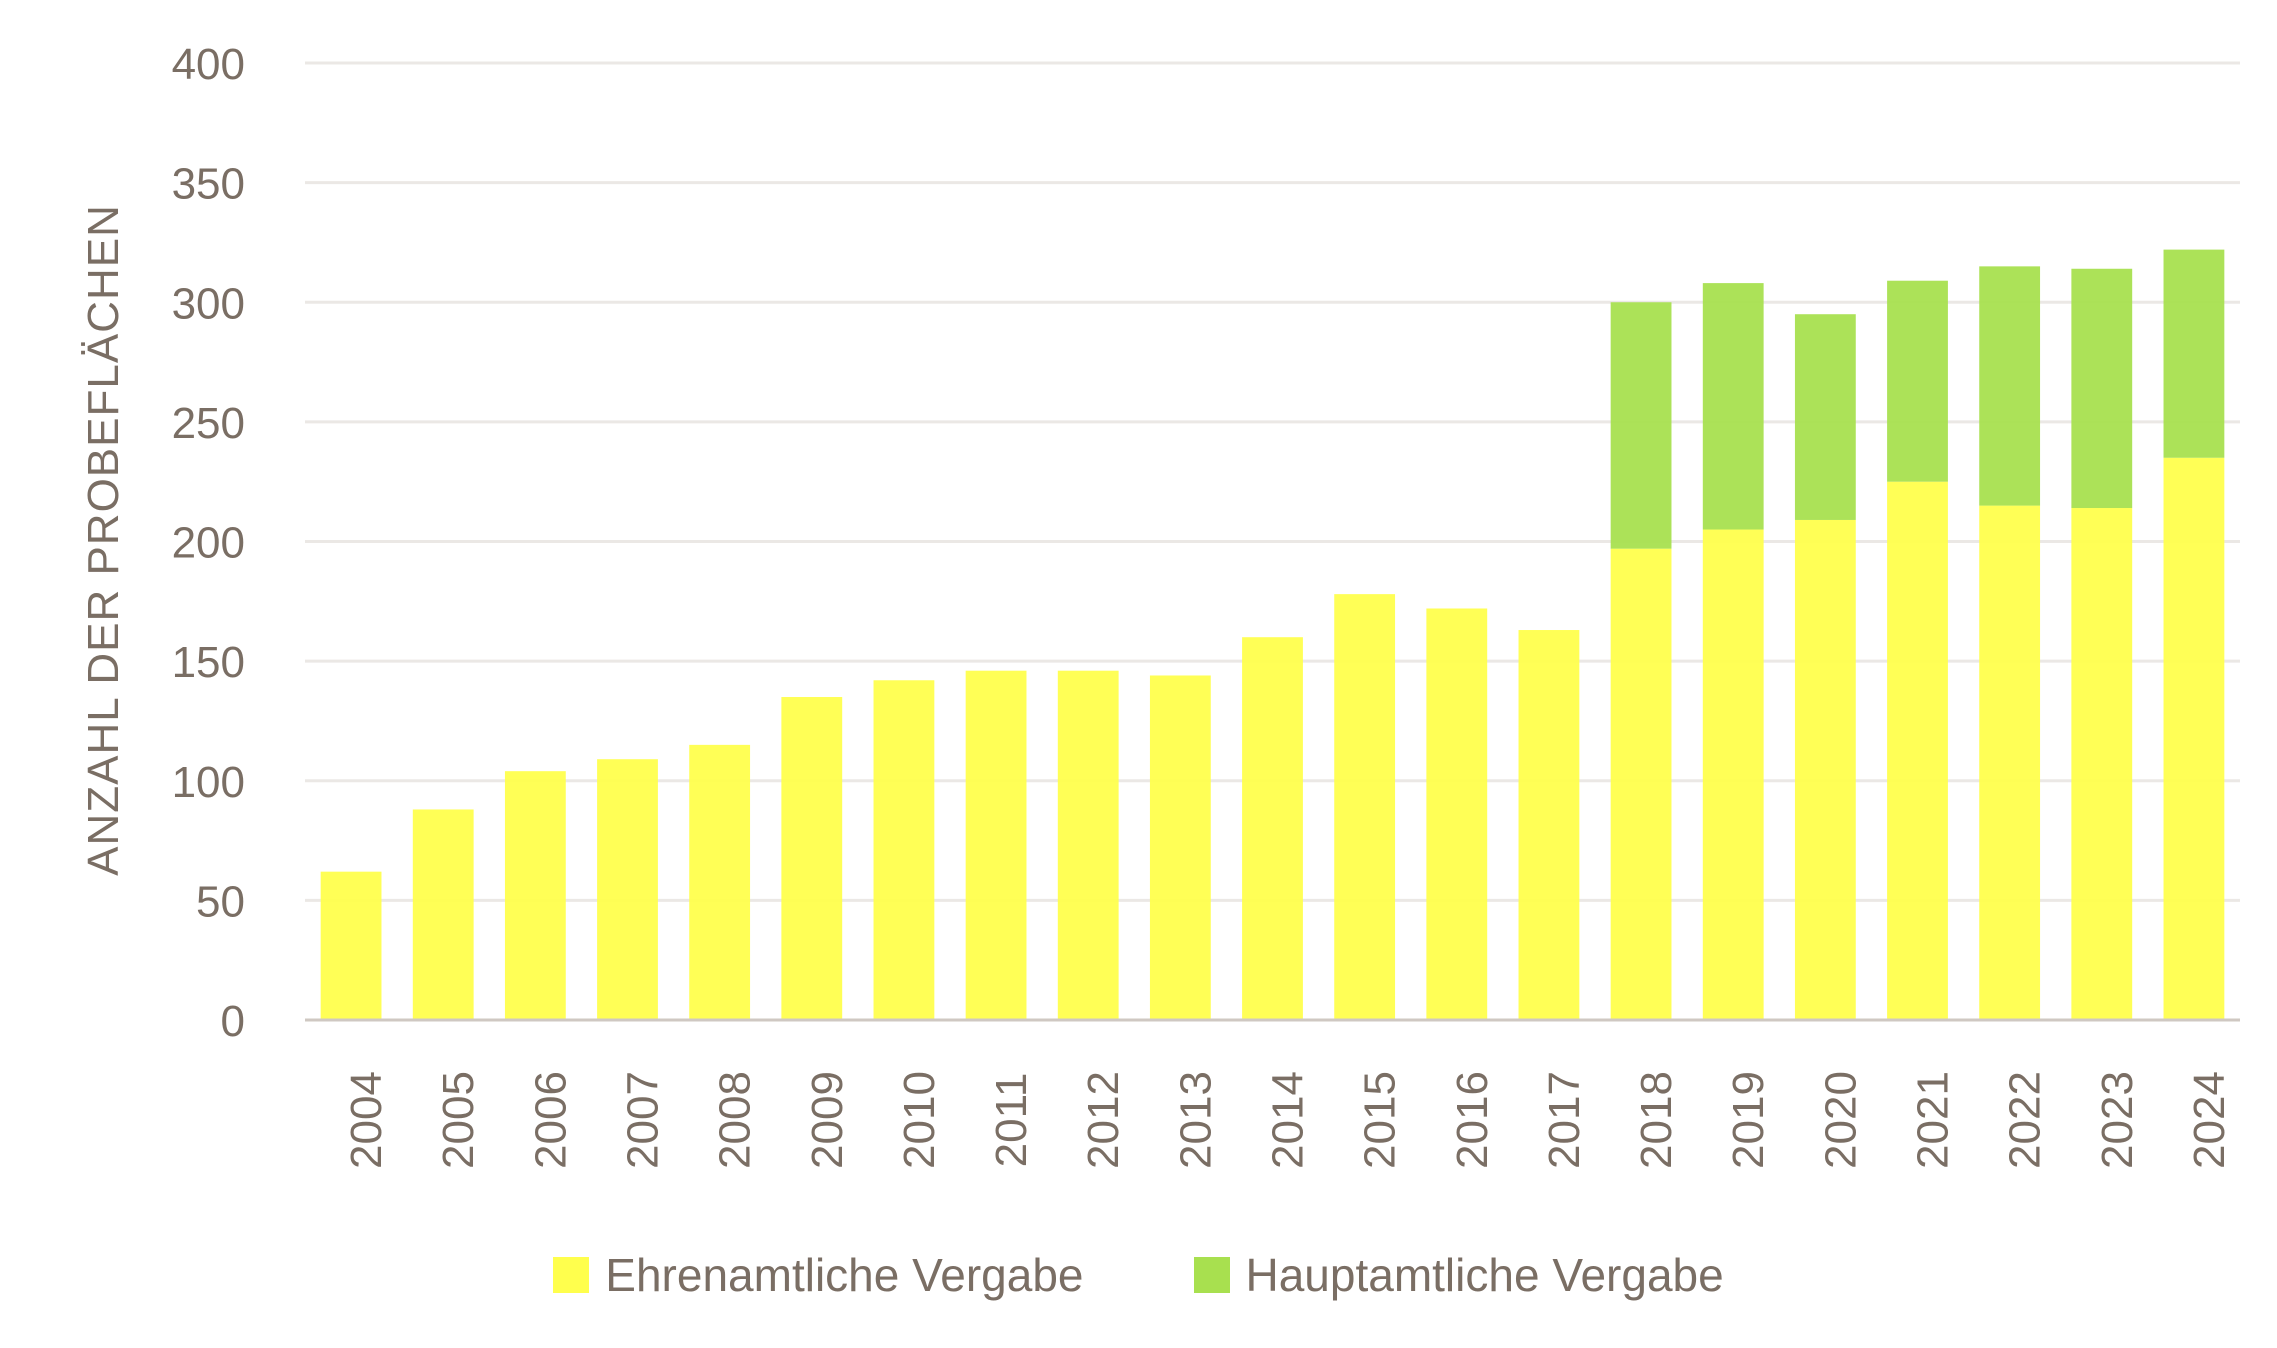  What do you see at coordinates (1457, 814) in the screenshot?
I see `bar-ehrenamtlich-2016` at bounding box center [1457, 814].